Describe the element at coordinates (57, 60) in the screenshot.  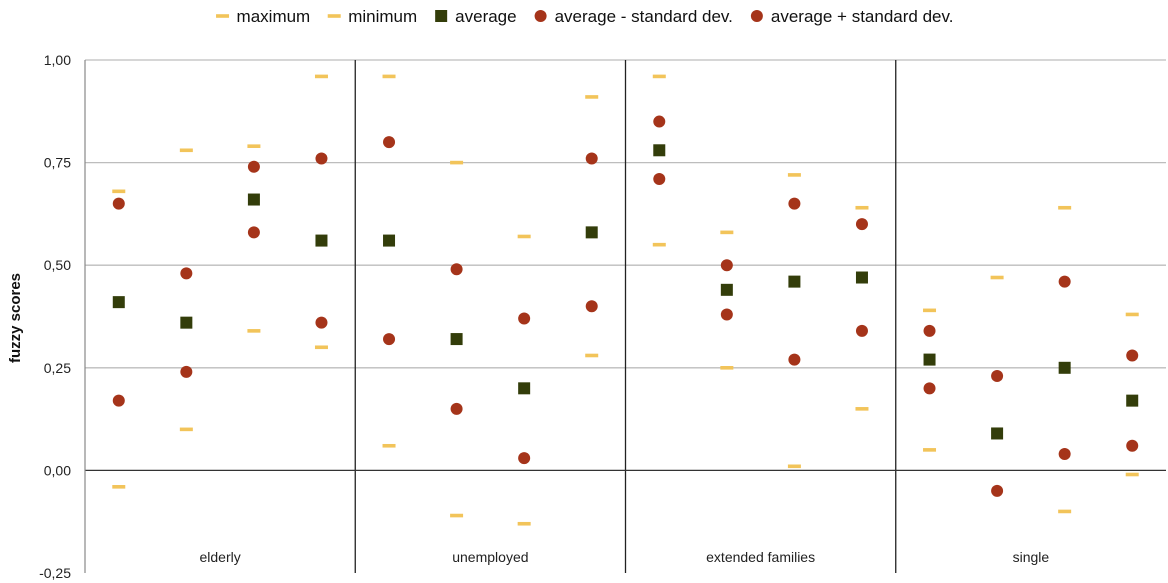
I see `y-tick-label: 1,00` at that location.